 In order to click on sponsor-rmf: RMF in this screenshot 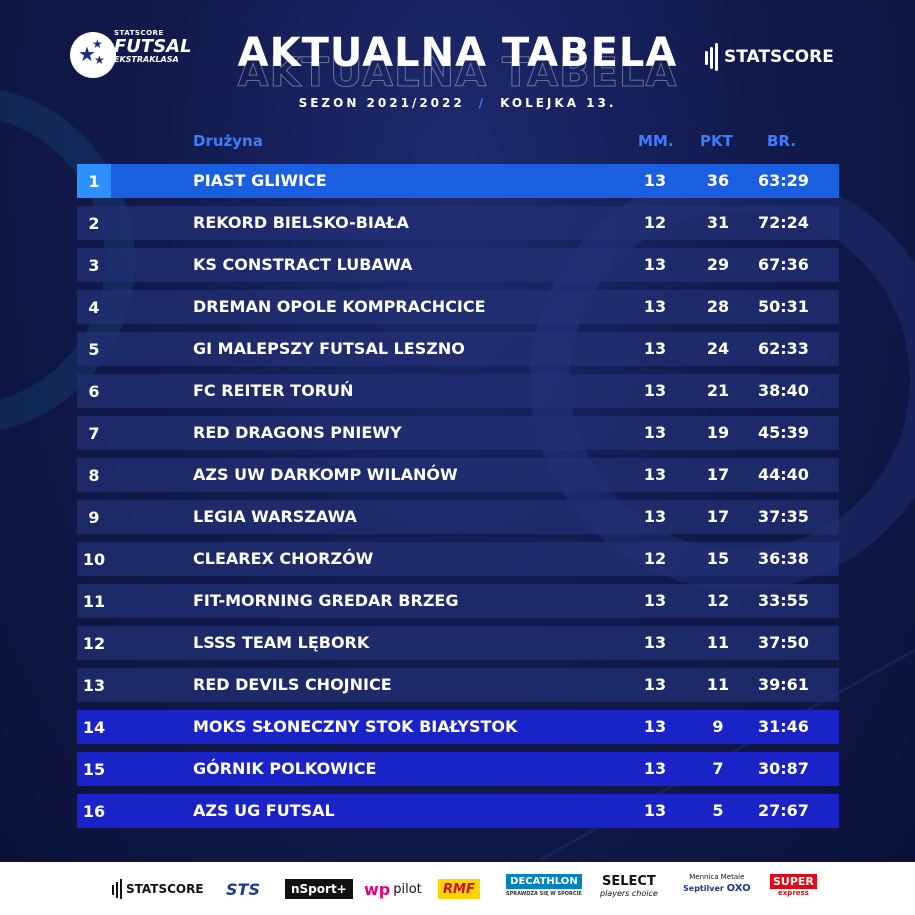, I will do `click(459, 889)`.